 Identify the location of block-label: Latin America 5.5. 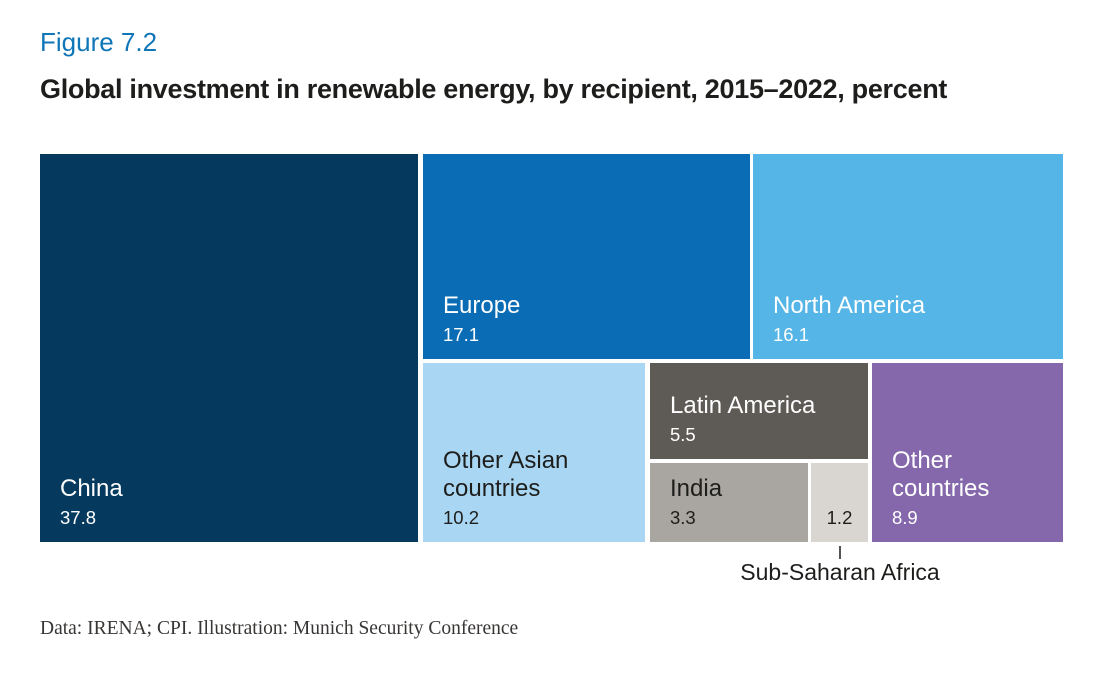
(763, 418).